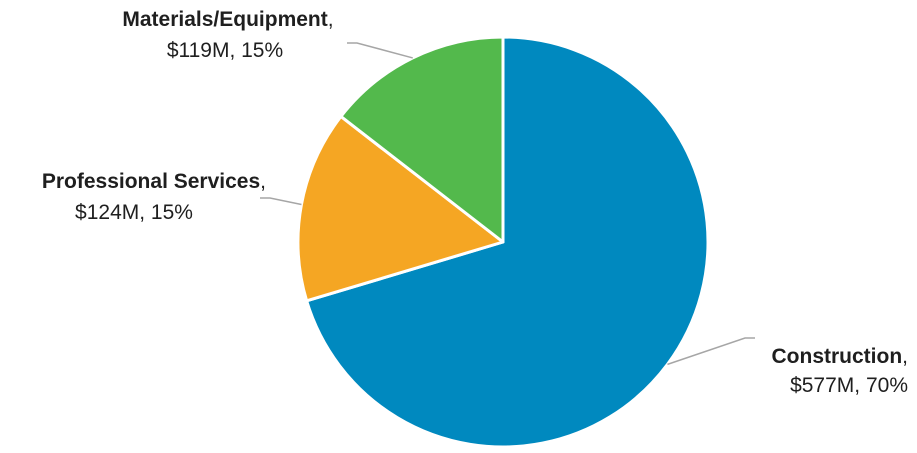 Image resolution: width=917 pixels, height=453 pixels. I want to click on leader-line-materials-equipment, so click(380, 50).